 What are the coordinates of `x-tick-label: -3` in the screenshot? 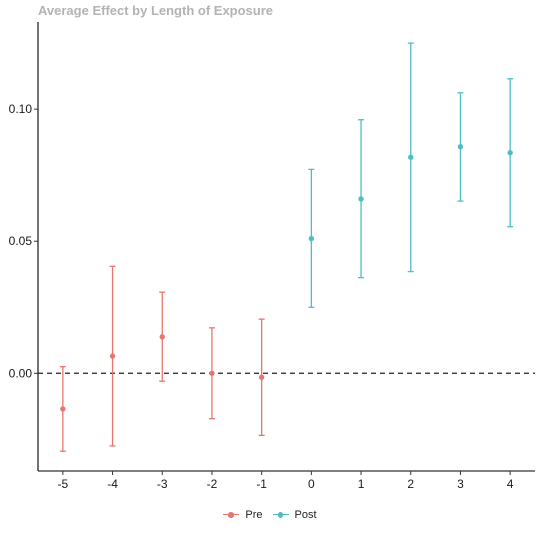 It's located at (162, 484).